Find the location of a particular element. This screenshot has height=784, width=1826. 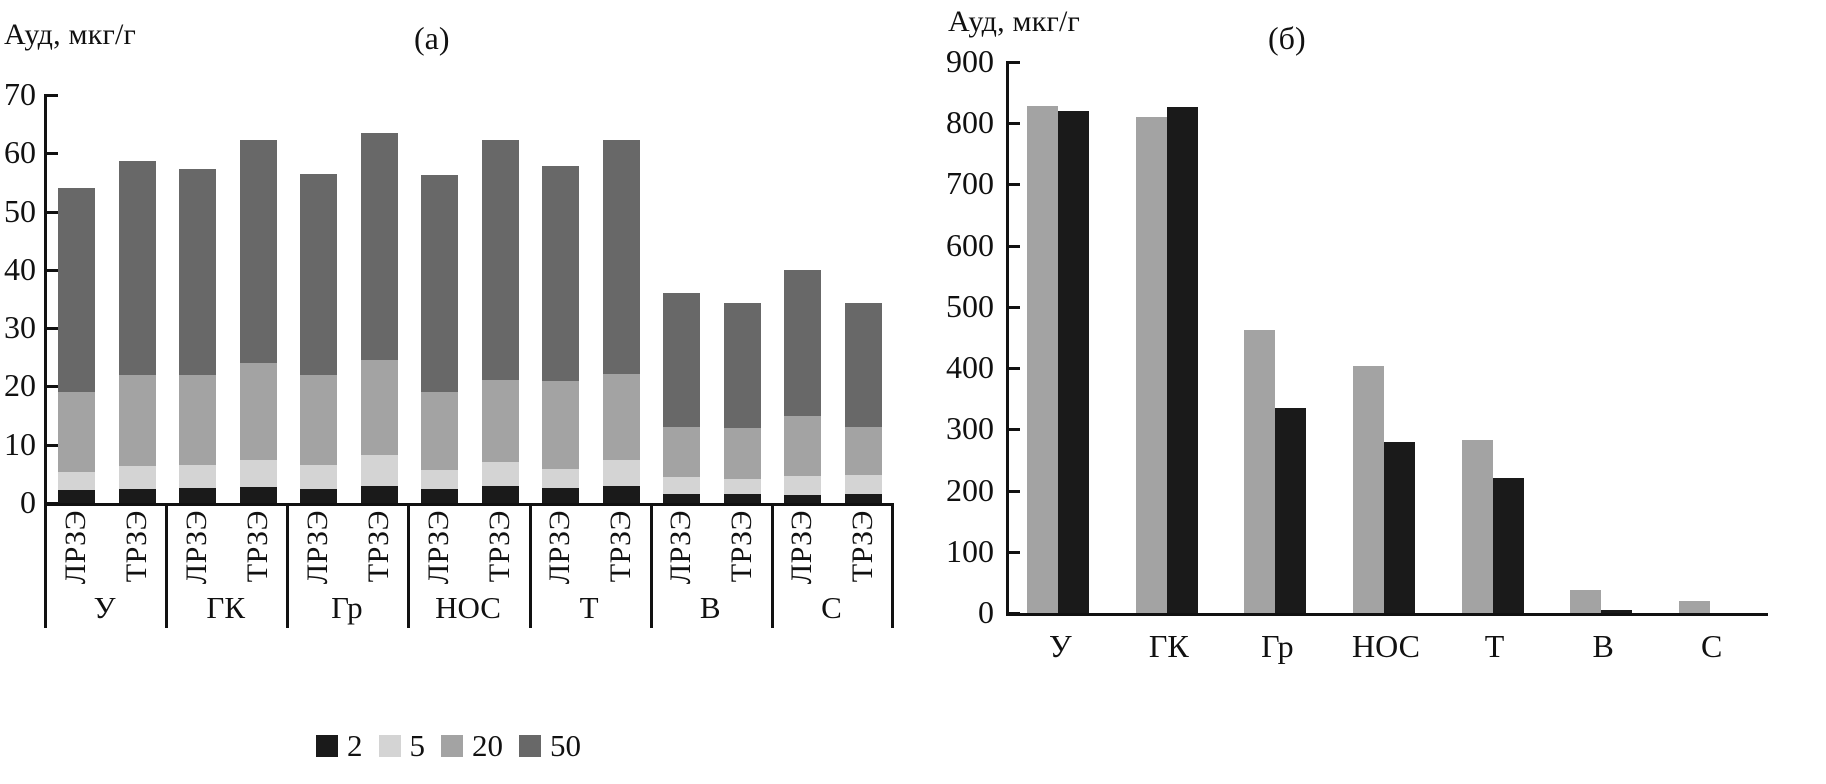

panel-a-group-label-У: У is located at coordinates (104, 607).